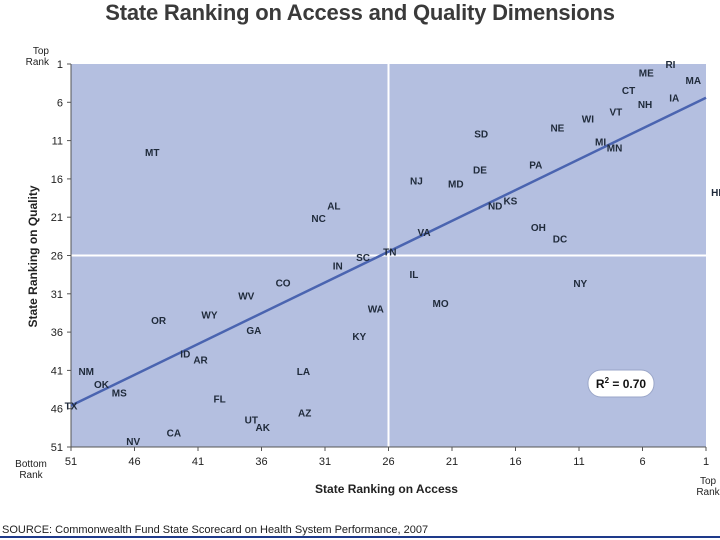  Describe the element at coordinates (715, 193) in the screenshot. I see `state-point-hi: HI` at that location.